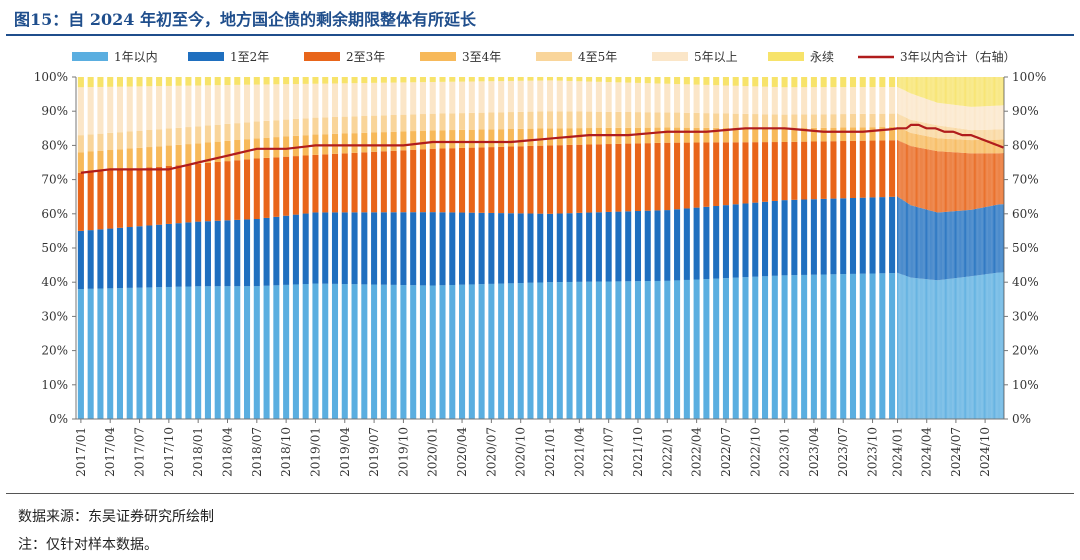  What do you see at coordinates (1025, 248) in the screenshot?
I see `y-right-tick-label: 50%` at bounding box center [1025, 248].